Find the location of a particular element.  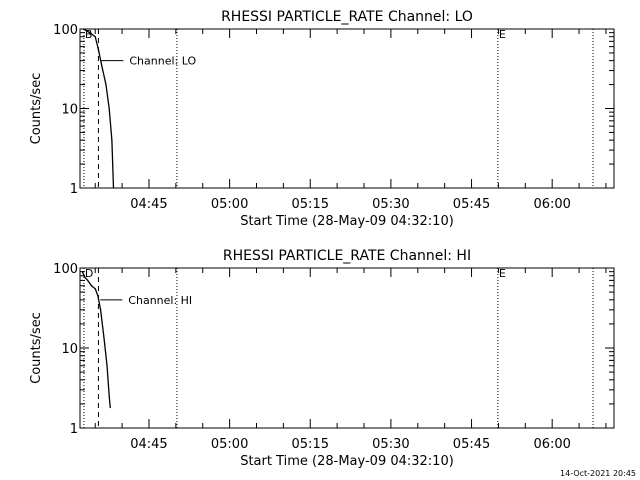

event-marker-label: D is located at coordinates (89, 273).